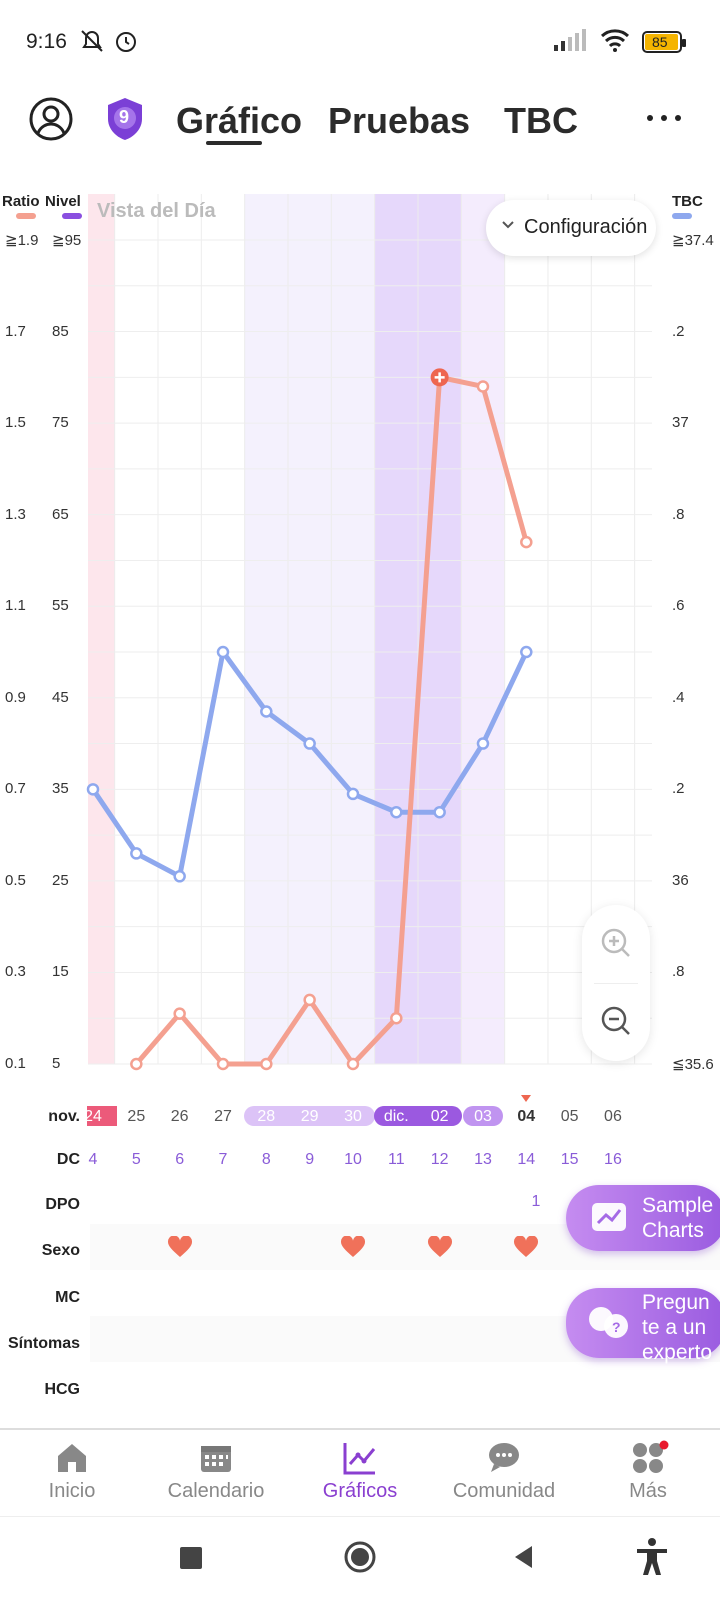 This screenshot has width=720, height=1600. Describe the element at coordinates (483, 1159) in the screenshot. I see `cycle-day-label: 13` at that location.